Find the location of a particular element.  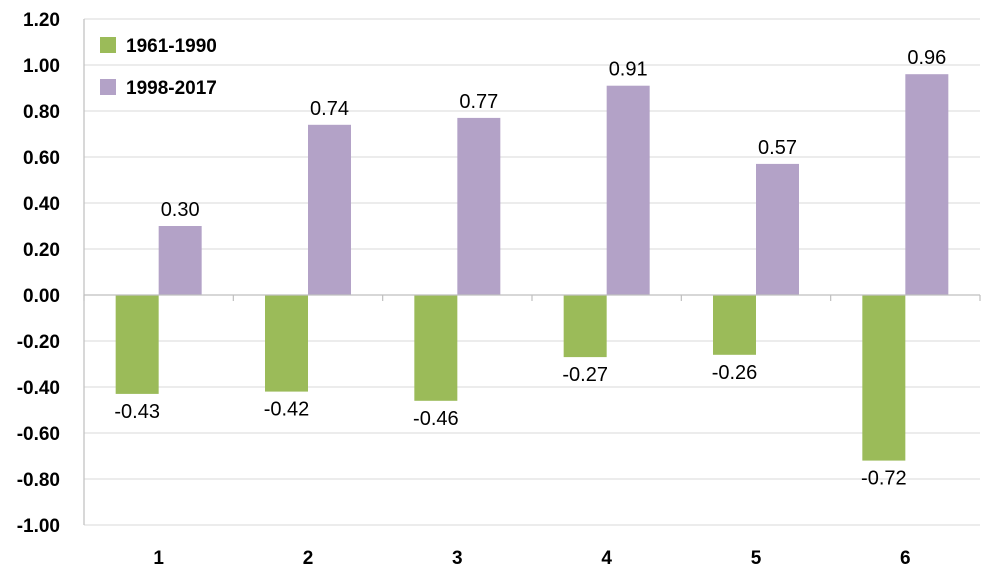

legend: 1961-1990 1998-2017 is located at coordinates (158, 67).